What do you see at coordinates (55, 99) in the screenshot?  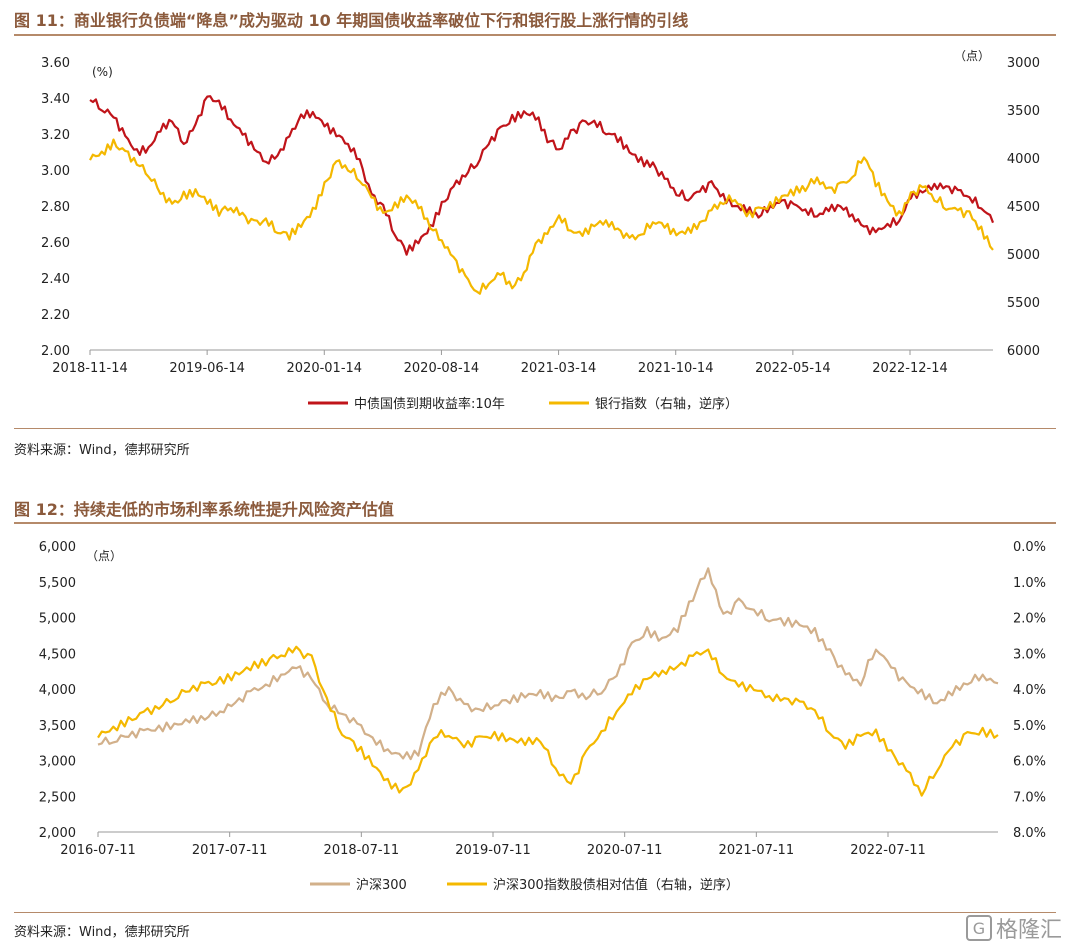 I see `left-tick-label: 3.40` at bounding box center [55, 99].